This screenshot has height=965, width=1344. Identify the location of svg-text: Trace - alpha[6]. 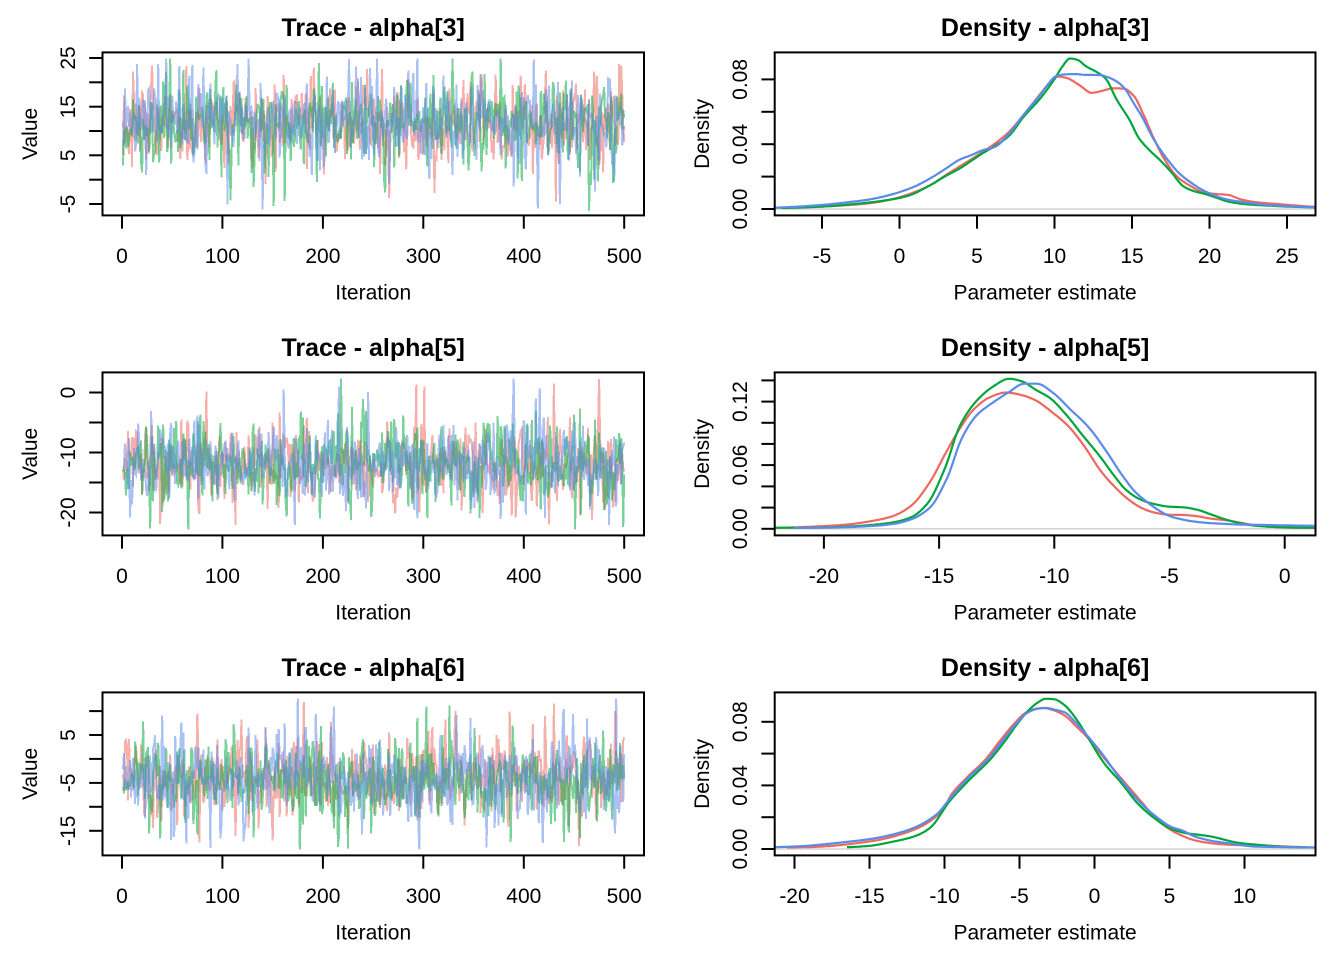
(372, 668).